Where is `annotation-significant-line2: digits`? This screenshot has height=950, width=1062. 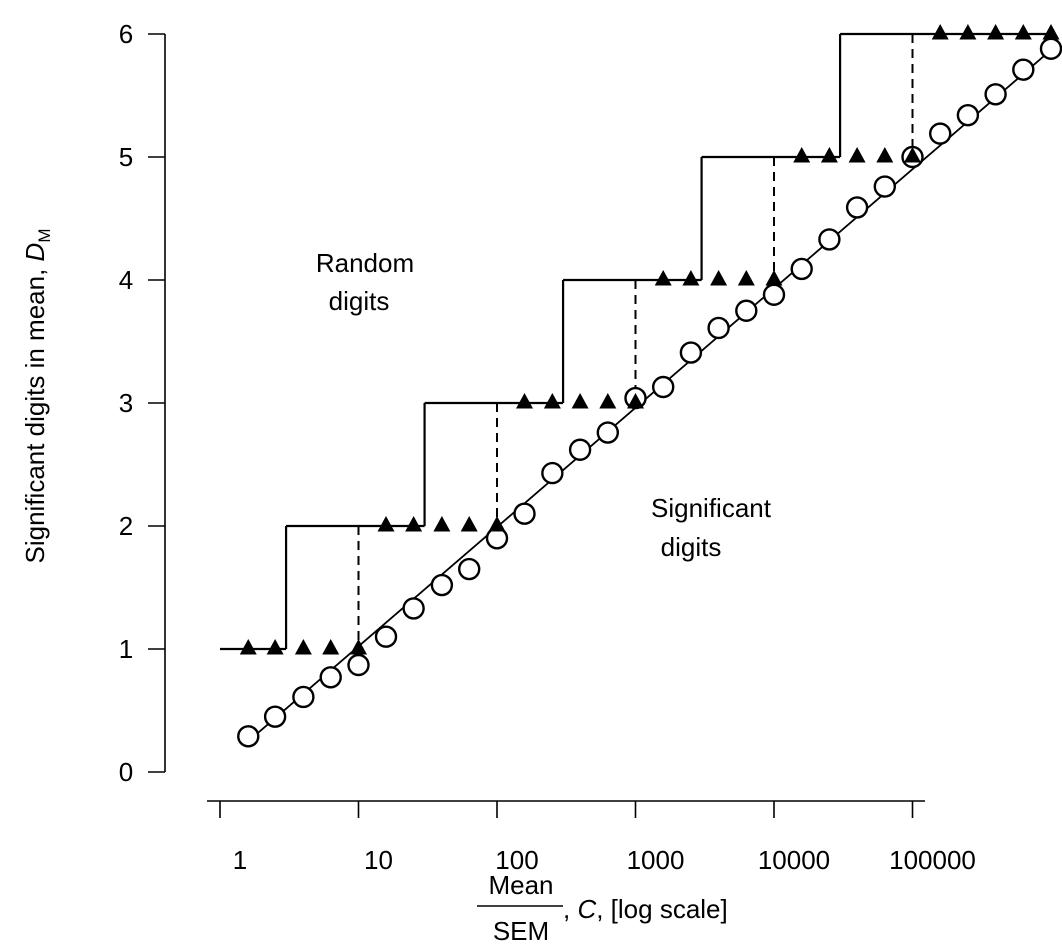
annotation-significant-line2: digits is located at coordinates (691, 547).